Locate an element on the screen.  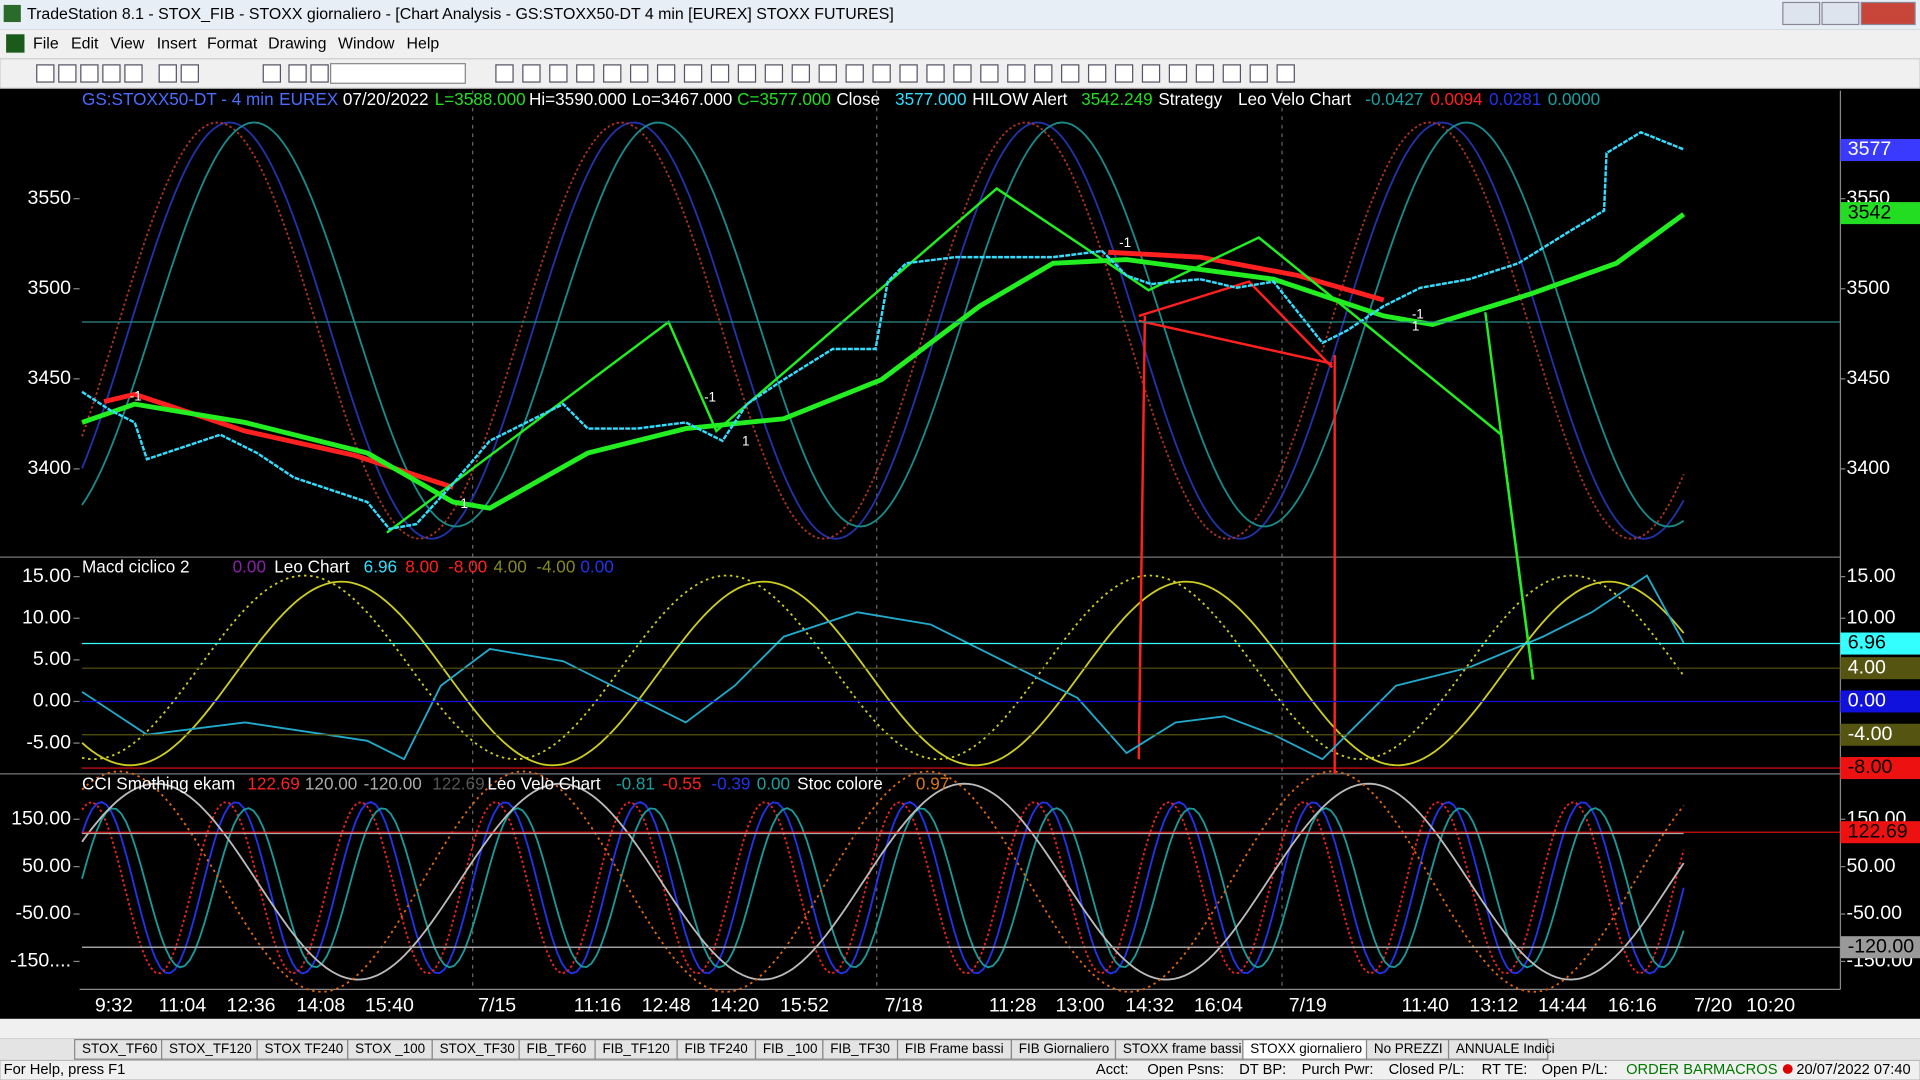
sheet-tab-label: FIB Giornaliero is located at coordinates (1064, 1048).